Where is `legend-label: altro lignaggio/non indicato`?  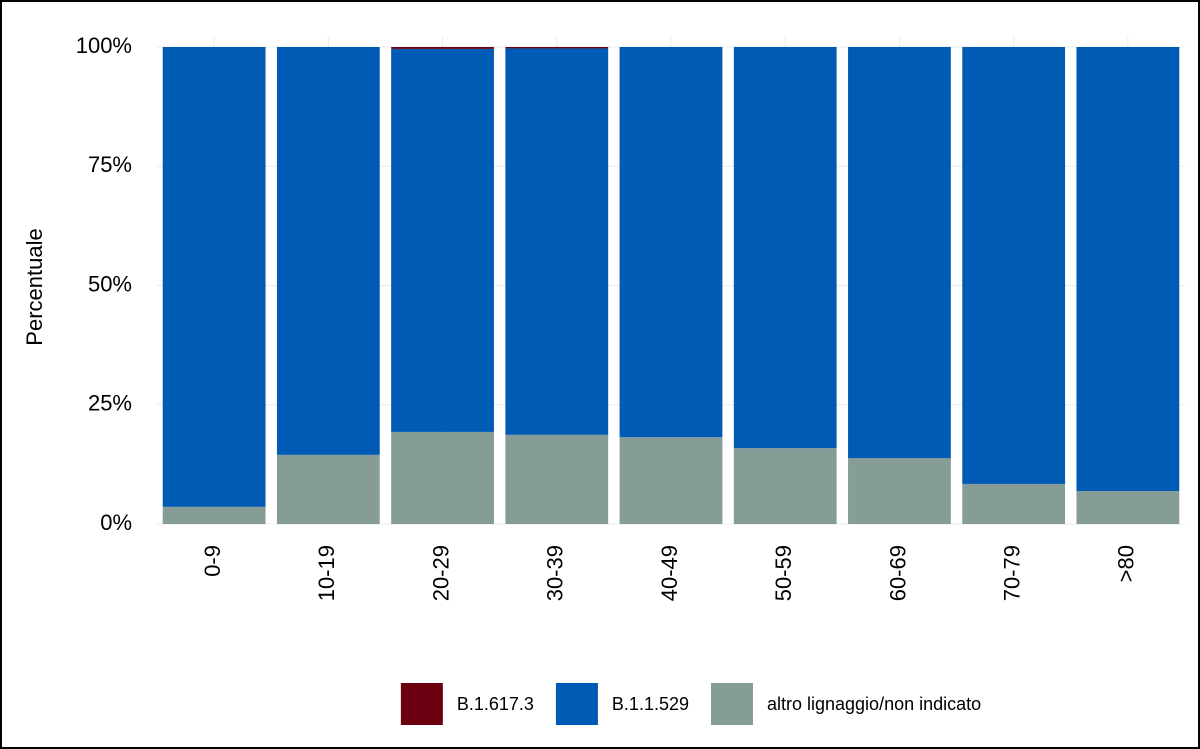 legend-label: altro lignaggio/non indicato is located at coordinates (874, 704).